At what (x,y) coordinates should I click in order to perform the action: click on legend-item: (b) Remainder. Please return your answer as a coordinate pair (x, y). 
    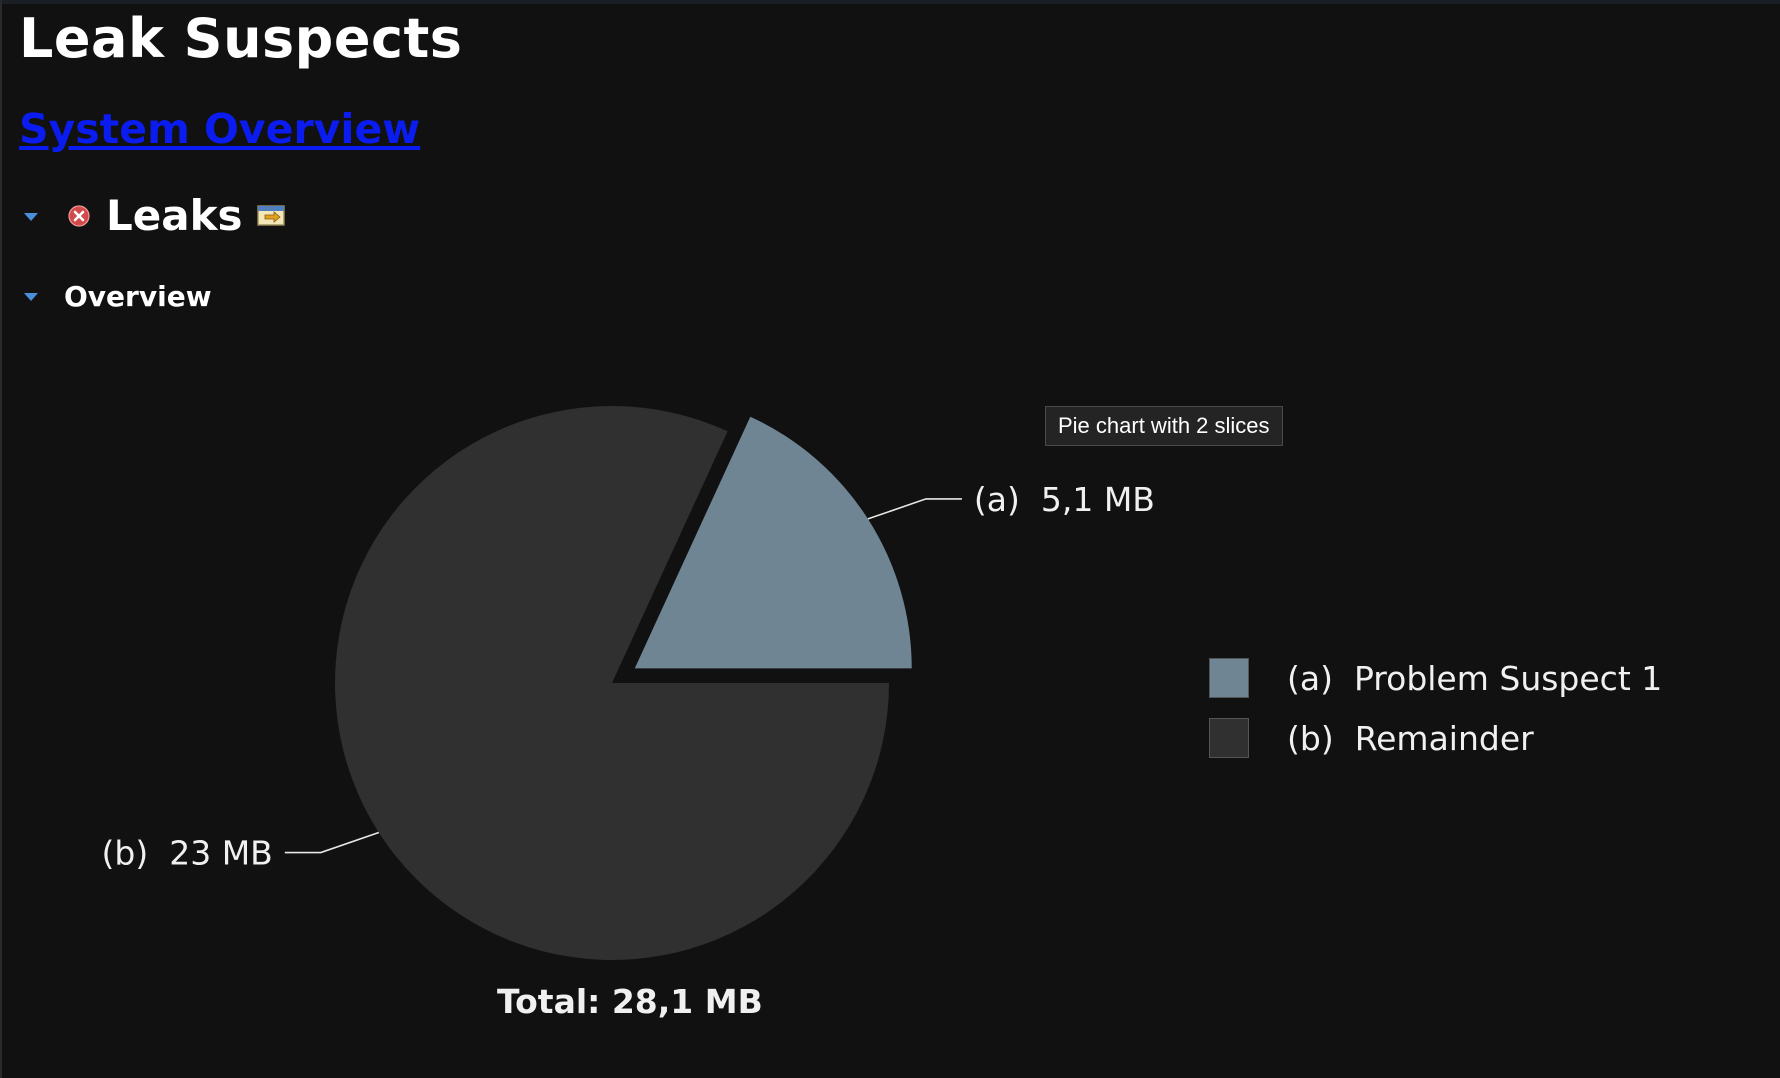
    Looking at the image, I should click on (1371, 738).